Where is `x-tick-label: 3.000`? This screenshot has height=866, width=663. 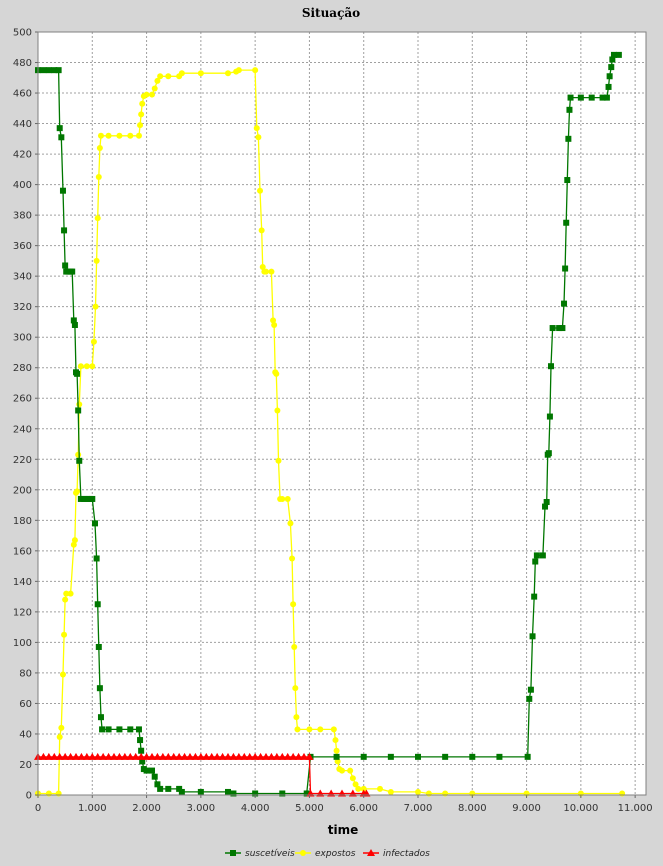
x-tick-label: 3.000 is located at coordinates (201, 808).